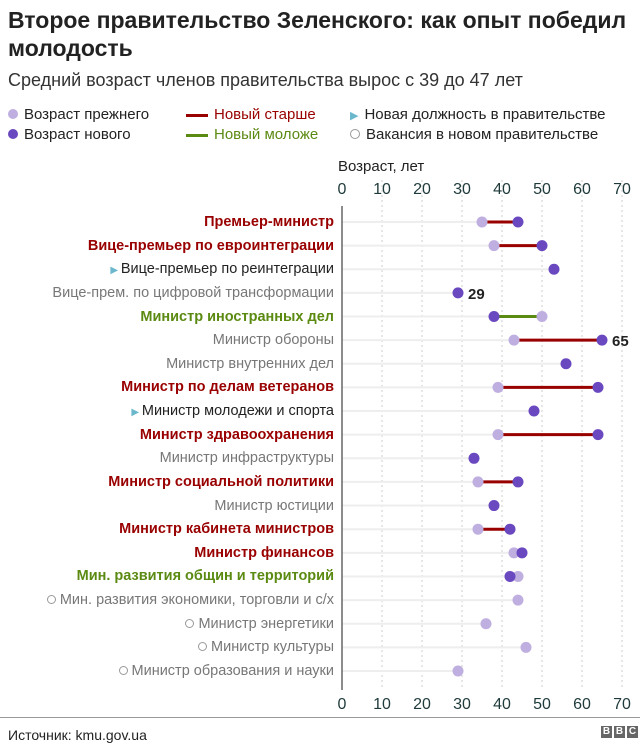 The height and width of the screenshot is (752, 640). I want to click on old-dot-icon, so click(13, 114).